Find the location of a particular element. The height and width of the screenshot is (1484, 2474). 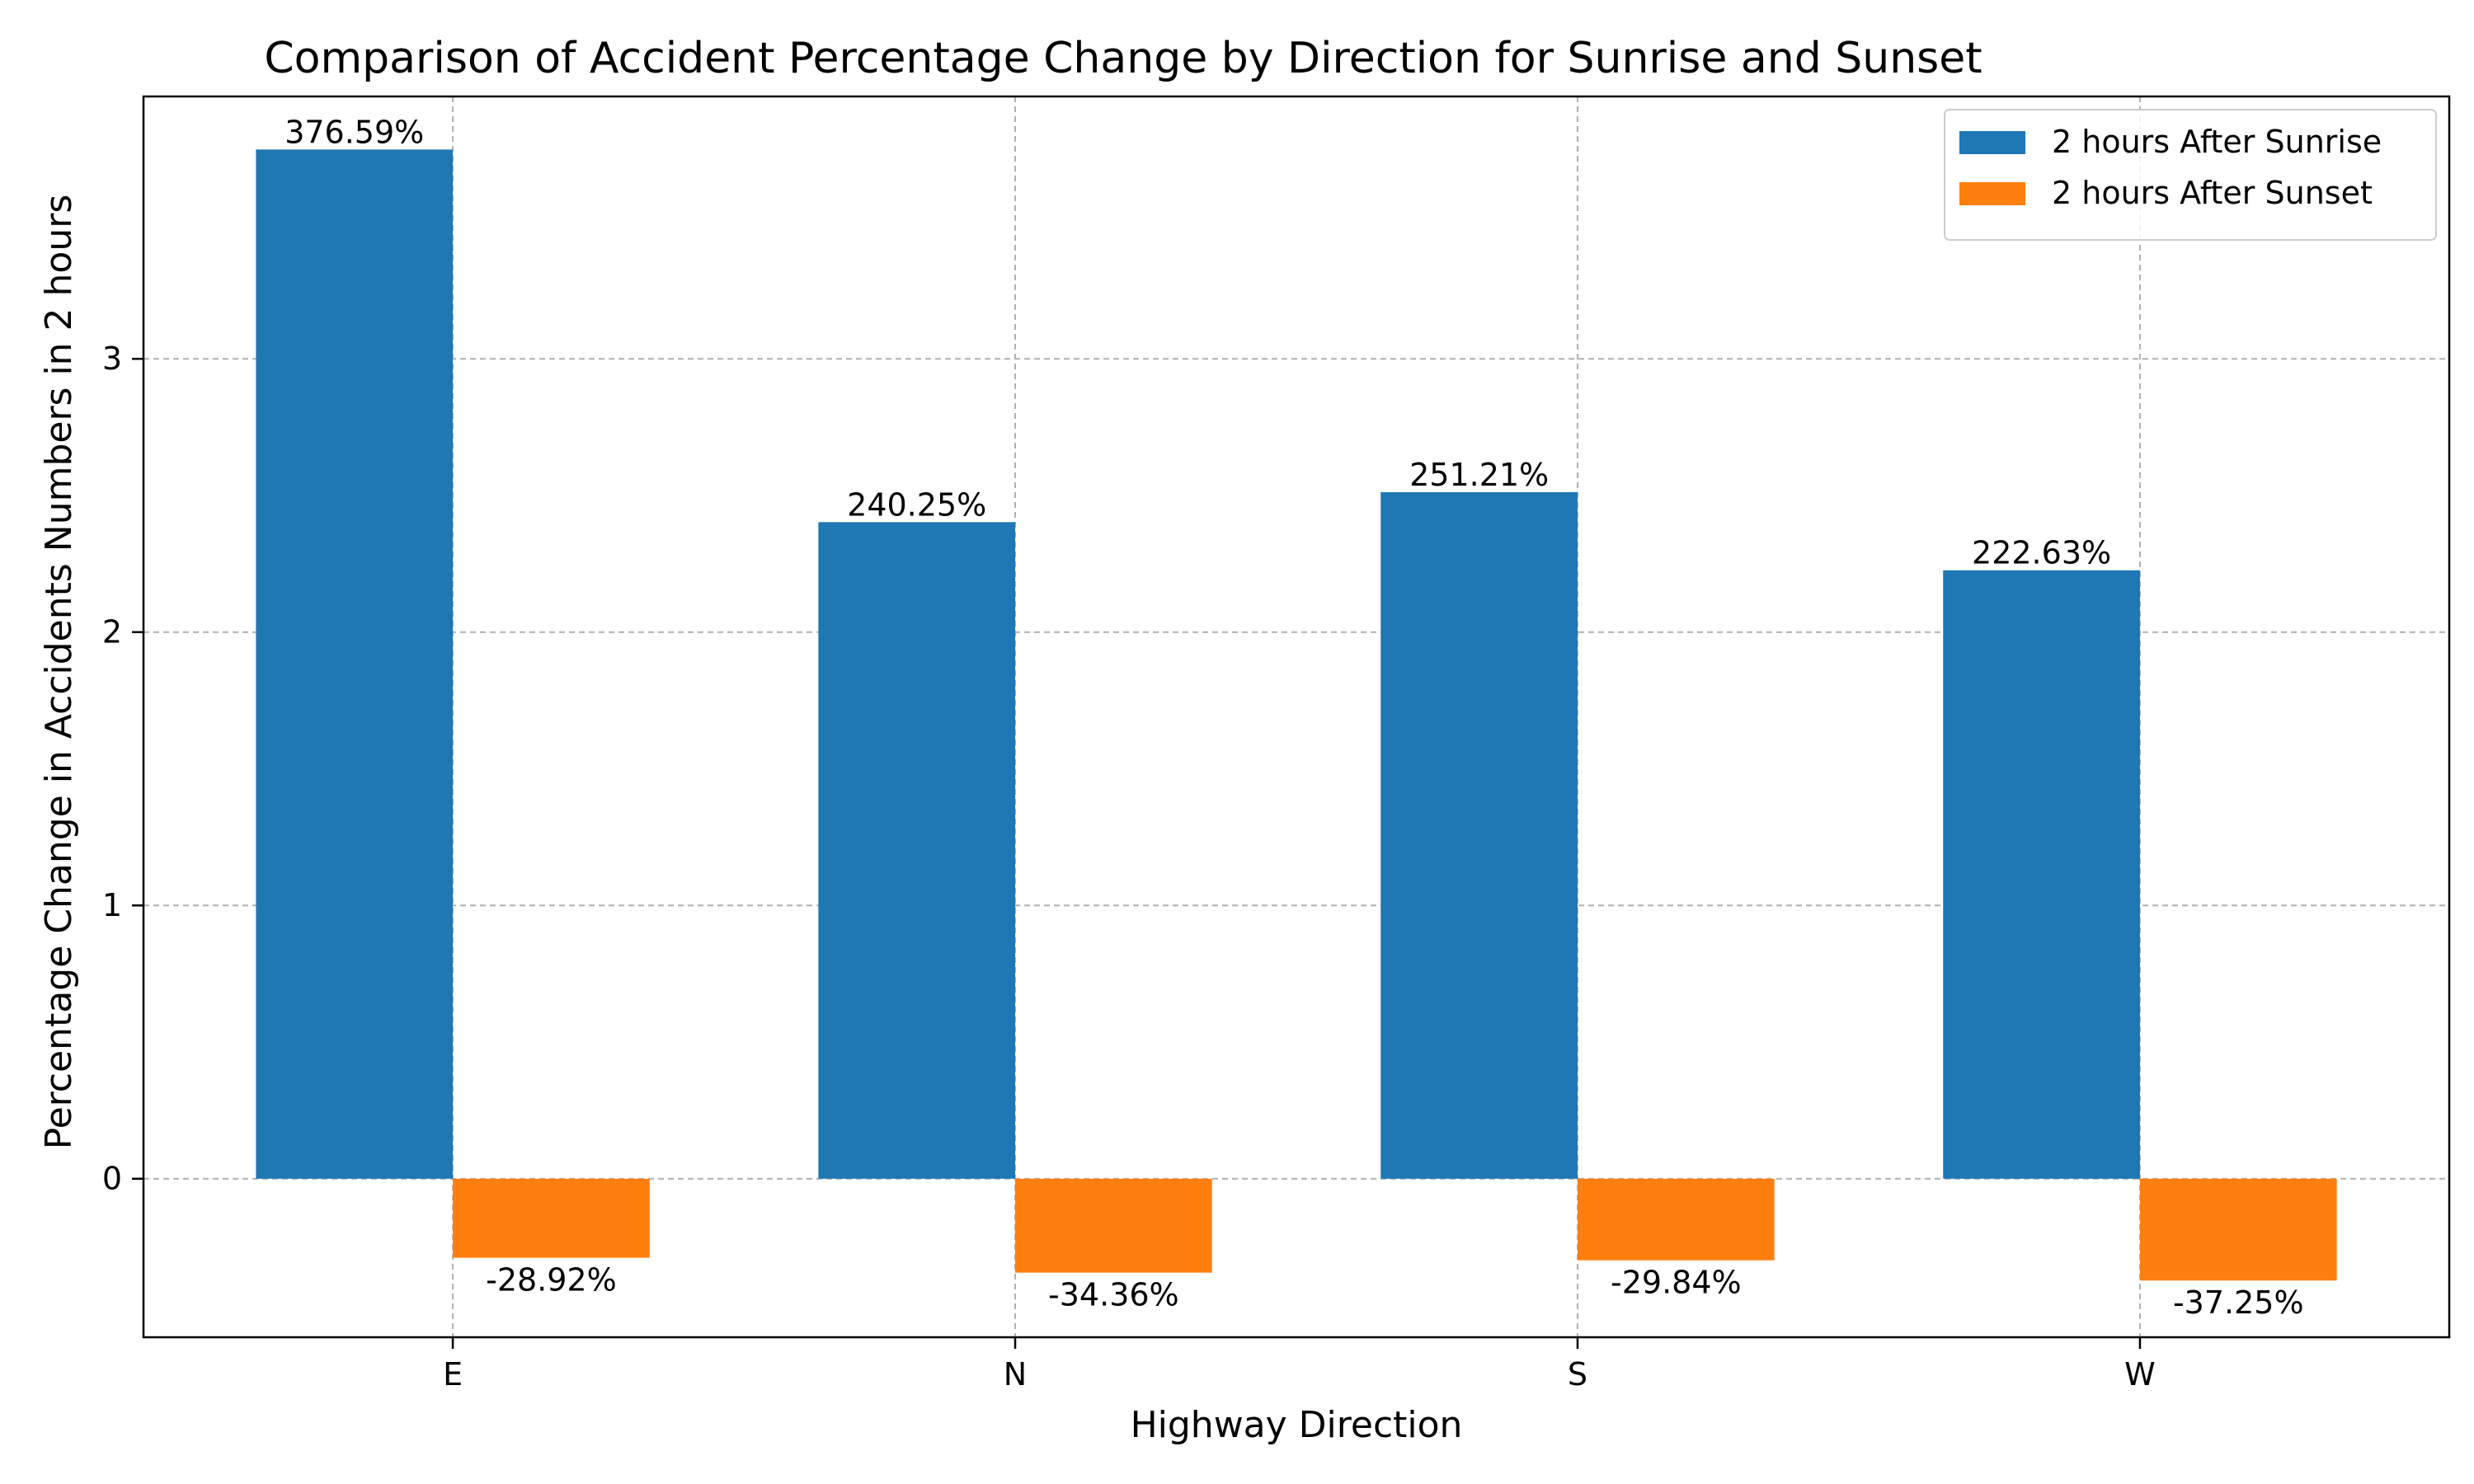

legend-label-sunrise: 2 hours After Sunrise is located at coordinates (2217, 142).